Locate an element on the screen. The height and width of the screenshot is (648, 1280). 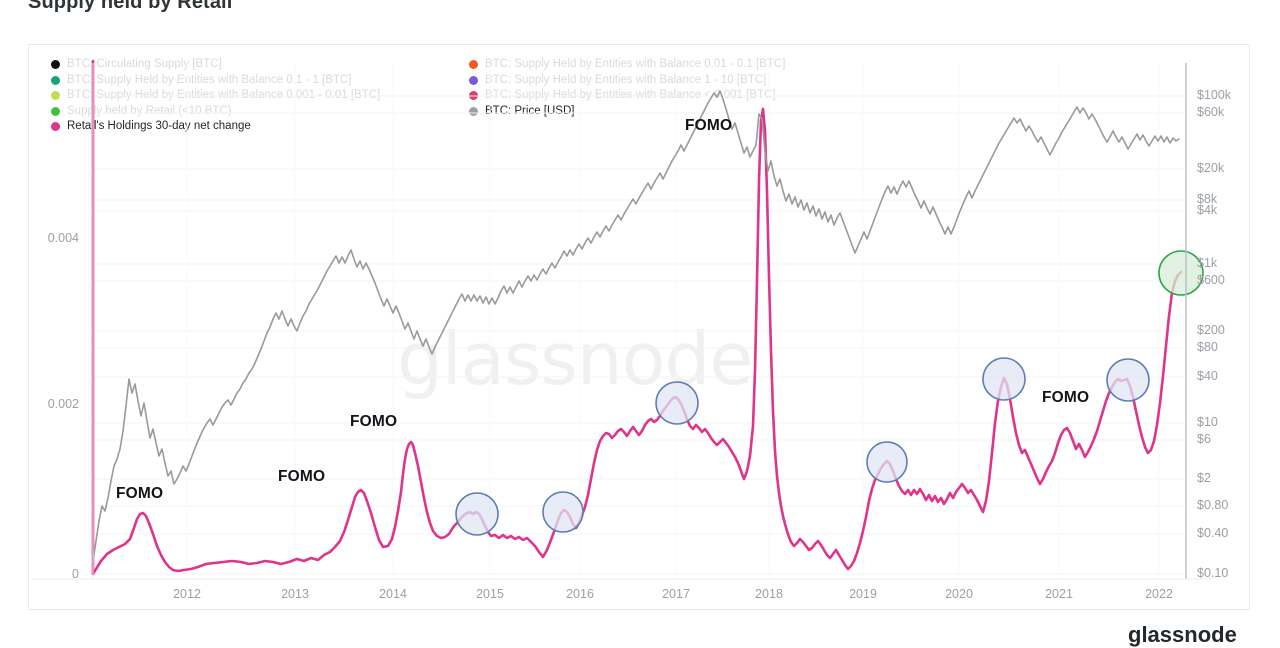
y-axis-right-tick-0: $100k is located at coordinates (1214, 95).